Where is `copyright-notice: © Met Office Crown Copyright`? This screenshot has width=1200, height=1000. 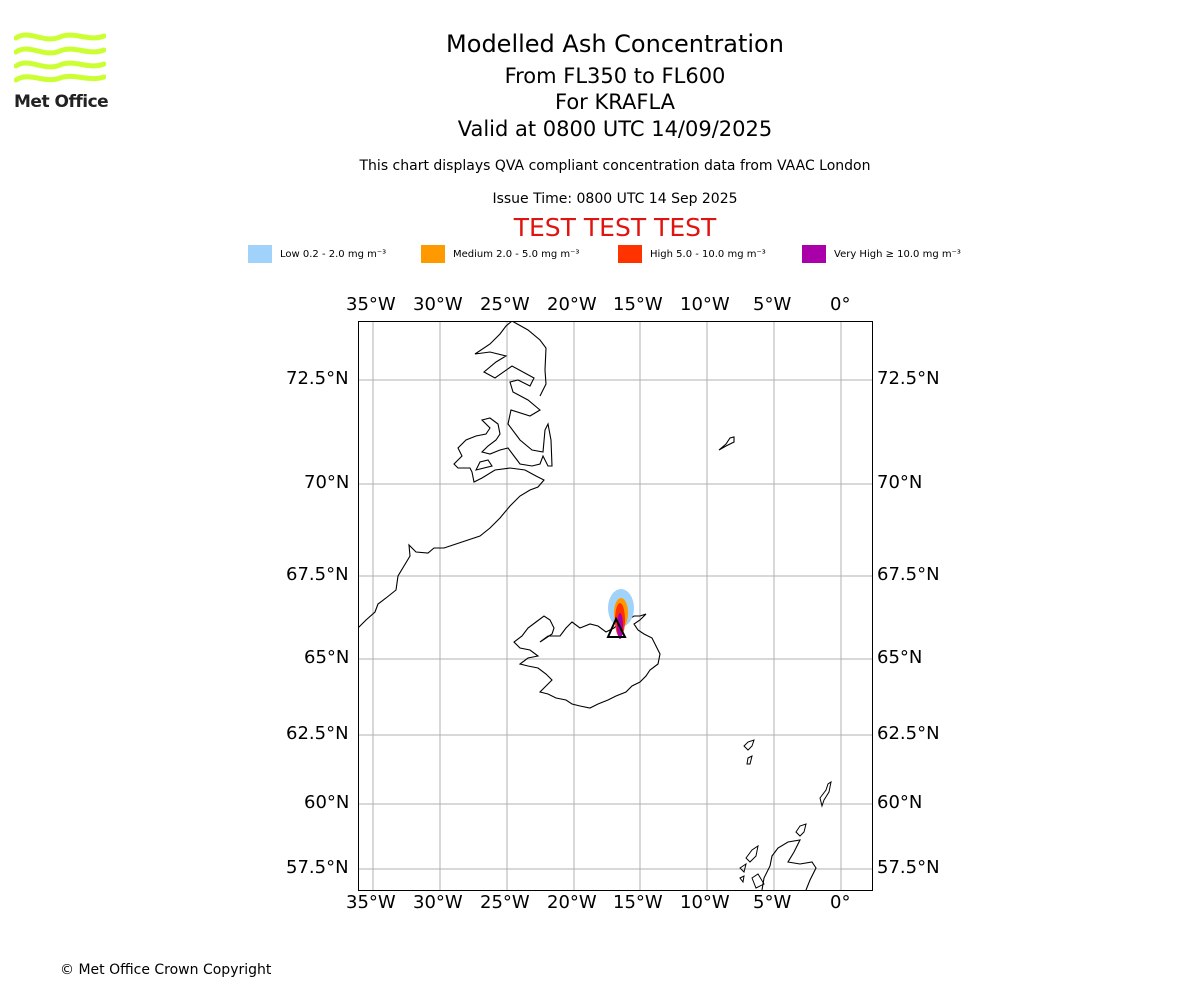 copyright-notice: © Met Office Crown Copyright is located at coordinates (166, 970).